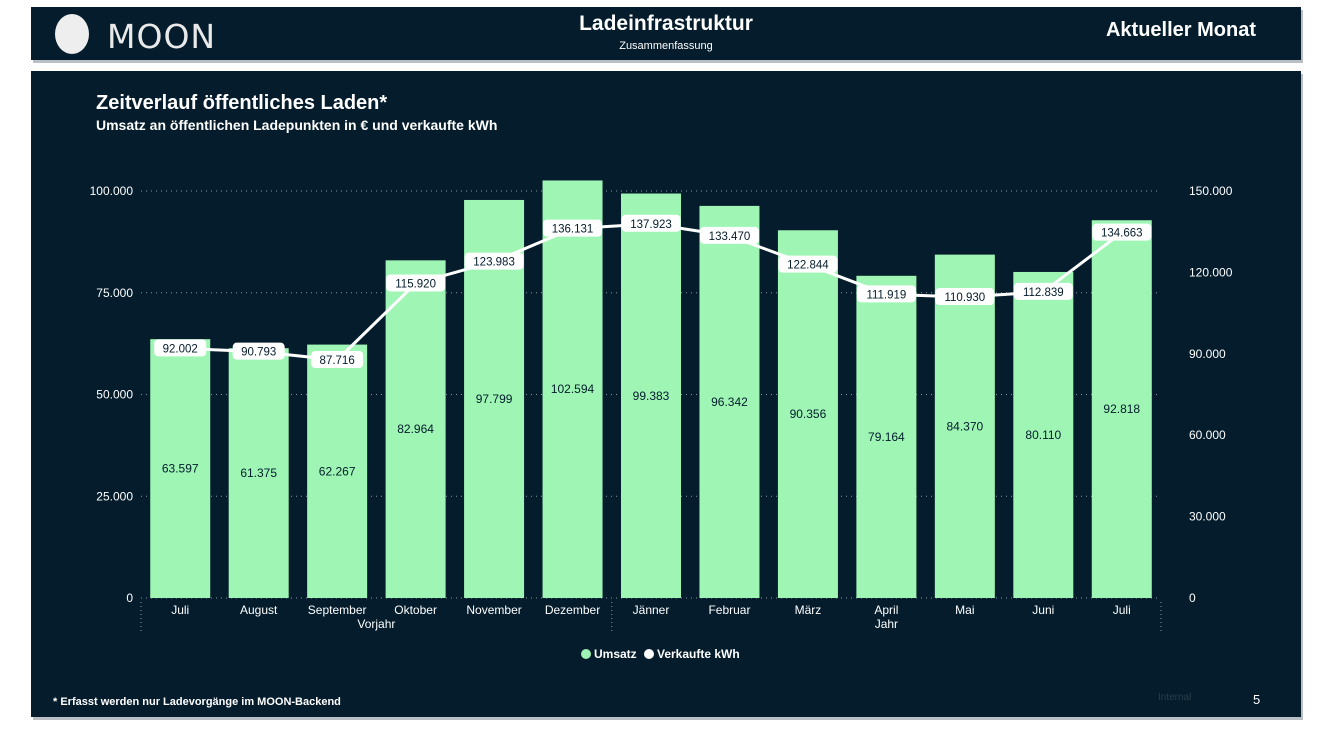 The image size is (1328, 747). What do you see at coordinates (886, 610) in the screenshot?
I see `x-tick-label: April` at bounding box center [886, 610].